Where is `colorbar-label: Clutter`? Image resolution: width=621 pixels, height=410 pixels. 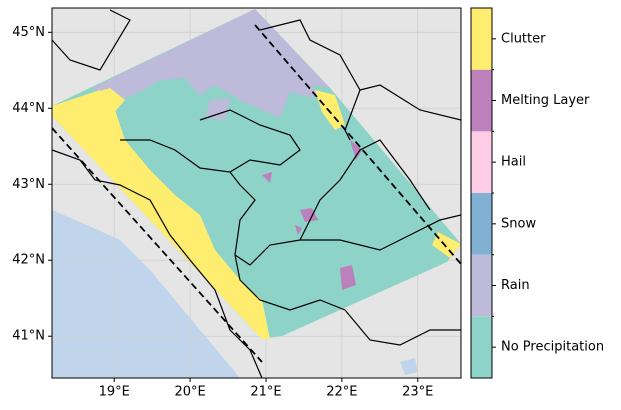
colorbar-label: Clutter is located at coordinates (523, 38).